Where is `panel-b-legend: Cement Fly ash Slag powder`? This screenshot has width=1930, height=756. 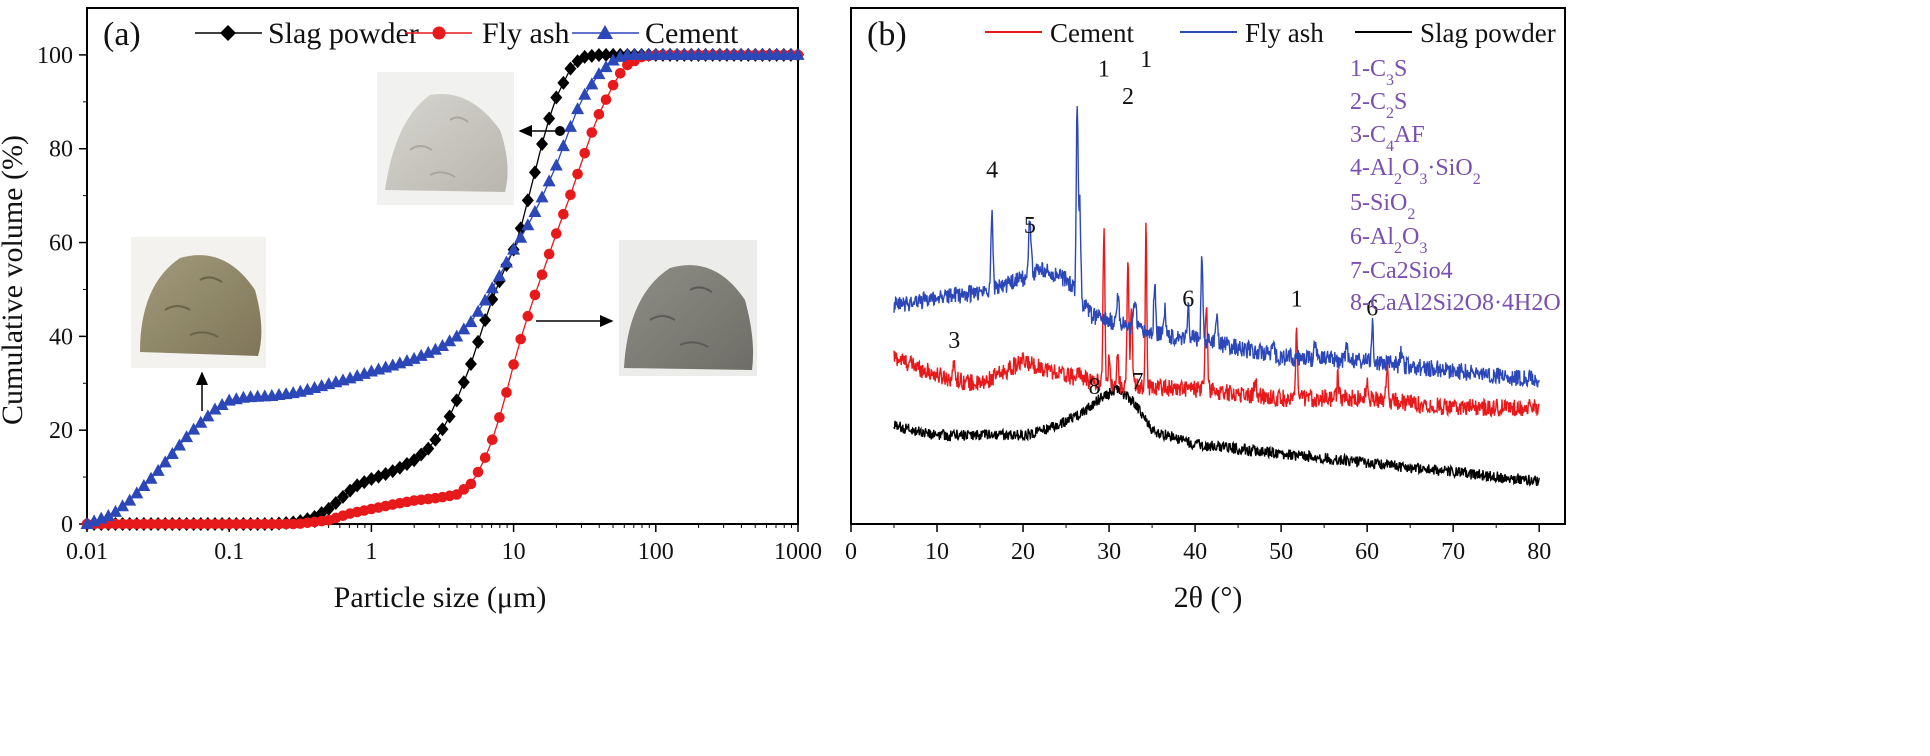 panel-b-legend: Cement Fly ash Slag powder is located at coordinates (1270, 33).